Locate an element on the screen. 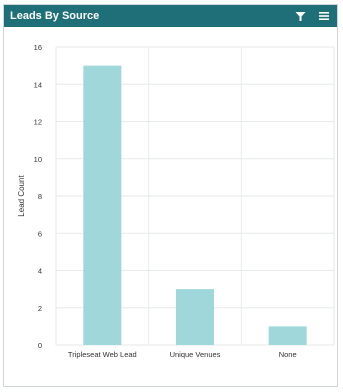 Image resolution: width=343 pixels, height=392 pixels. y-tick-labels: 0 2 4 6 8 10 12 14 16 is located at coordinates (38, 196).